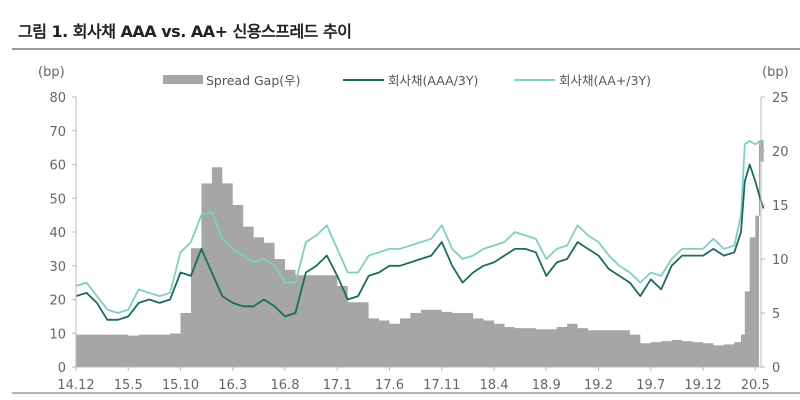 This screenshot has height=400, width=800. Describe the element at coordinates (62, 368) in the screenshot. I see `left-tick-label: 0` at that location.